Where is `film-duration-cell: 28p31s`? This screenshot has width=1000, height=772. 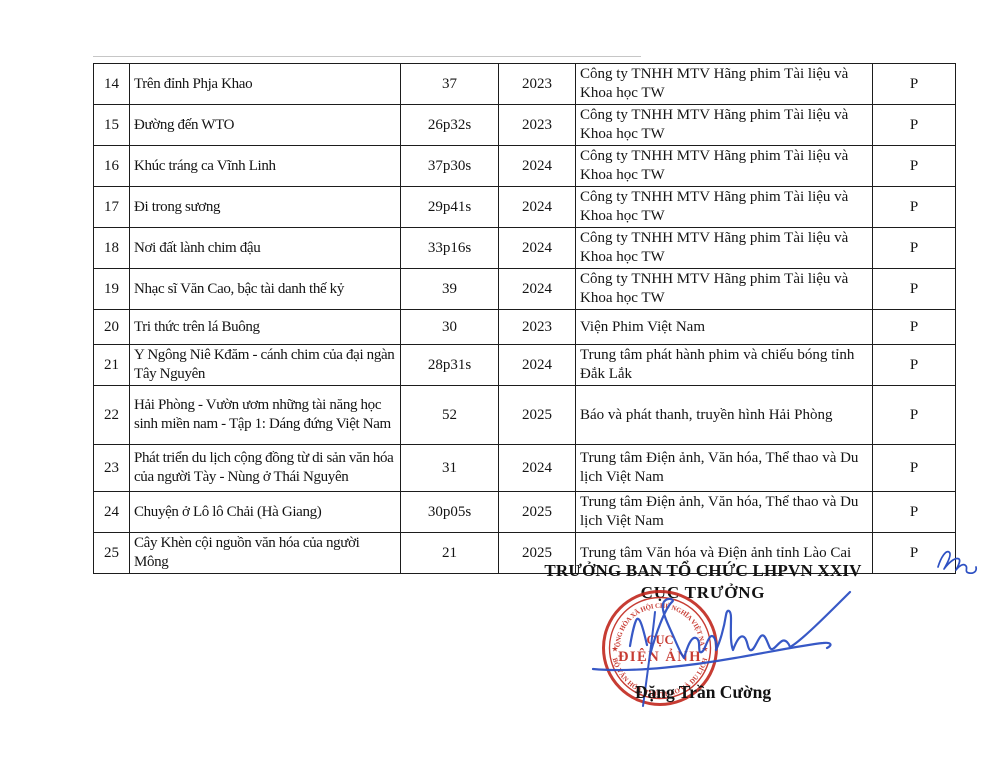 film-duration-cell: 28p31s is located at coordinates (449, 365).